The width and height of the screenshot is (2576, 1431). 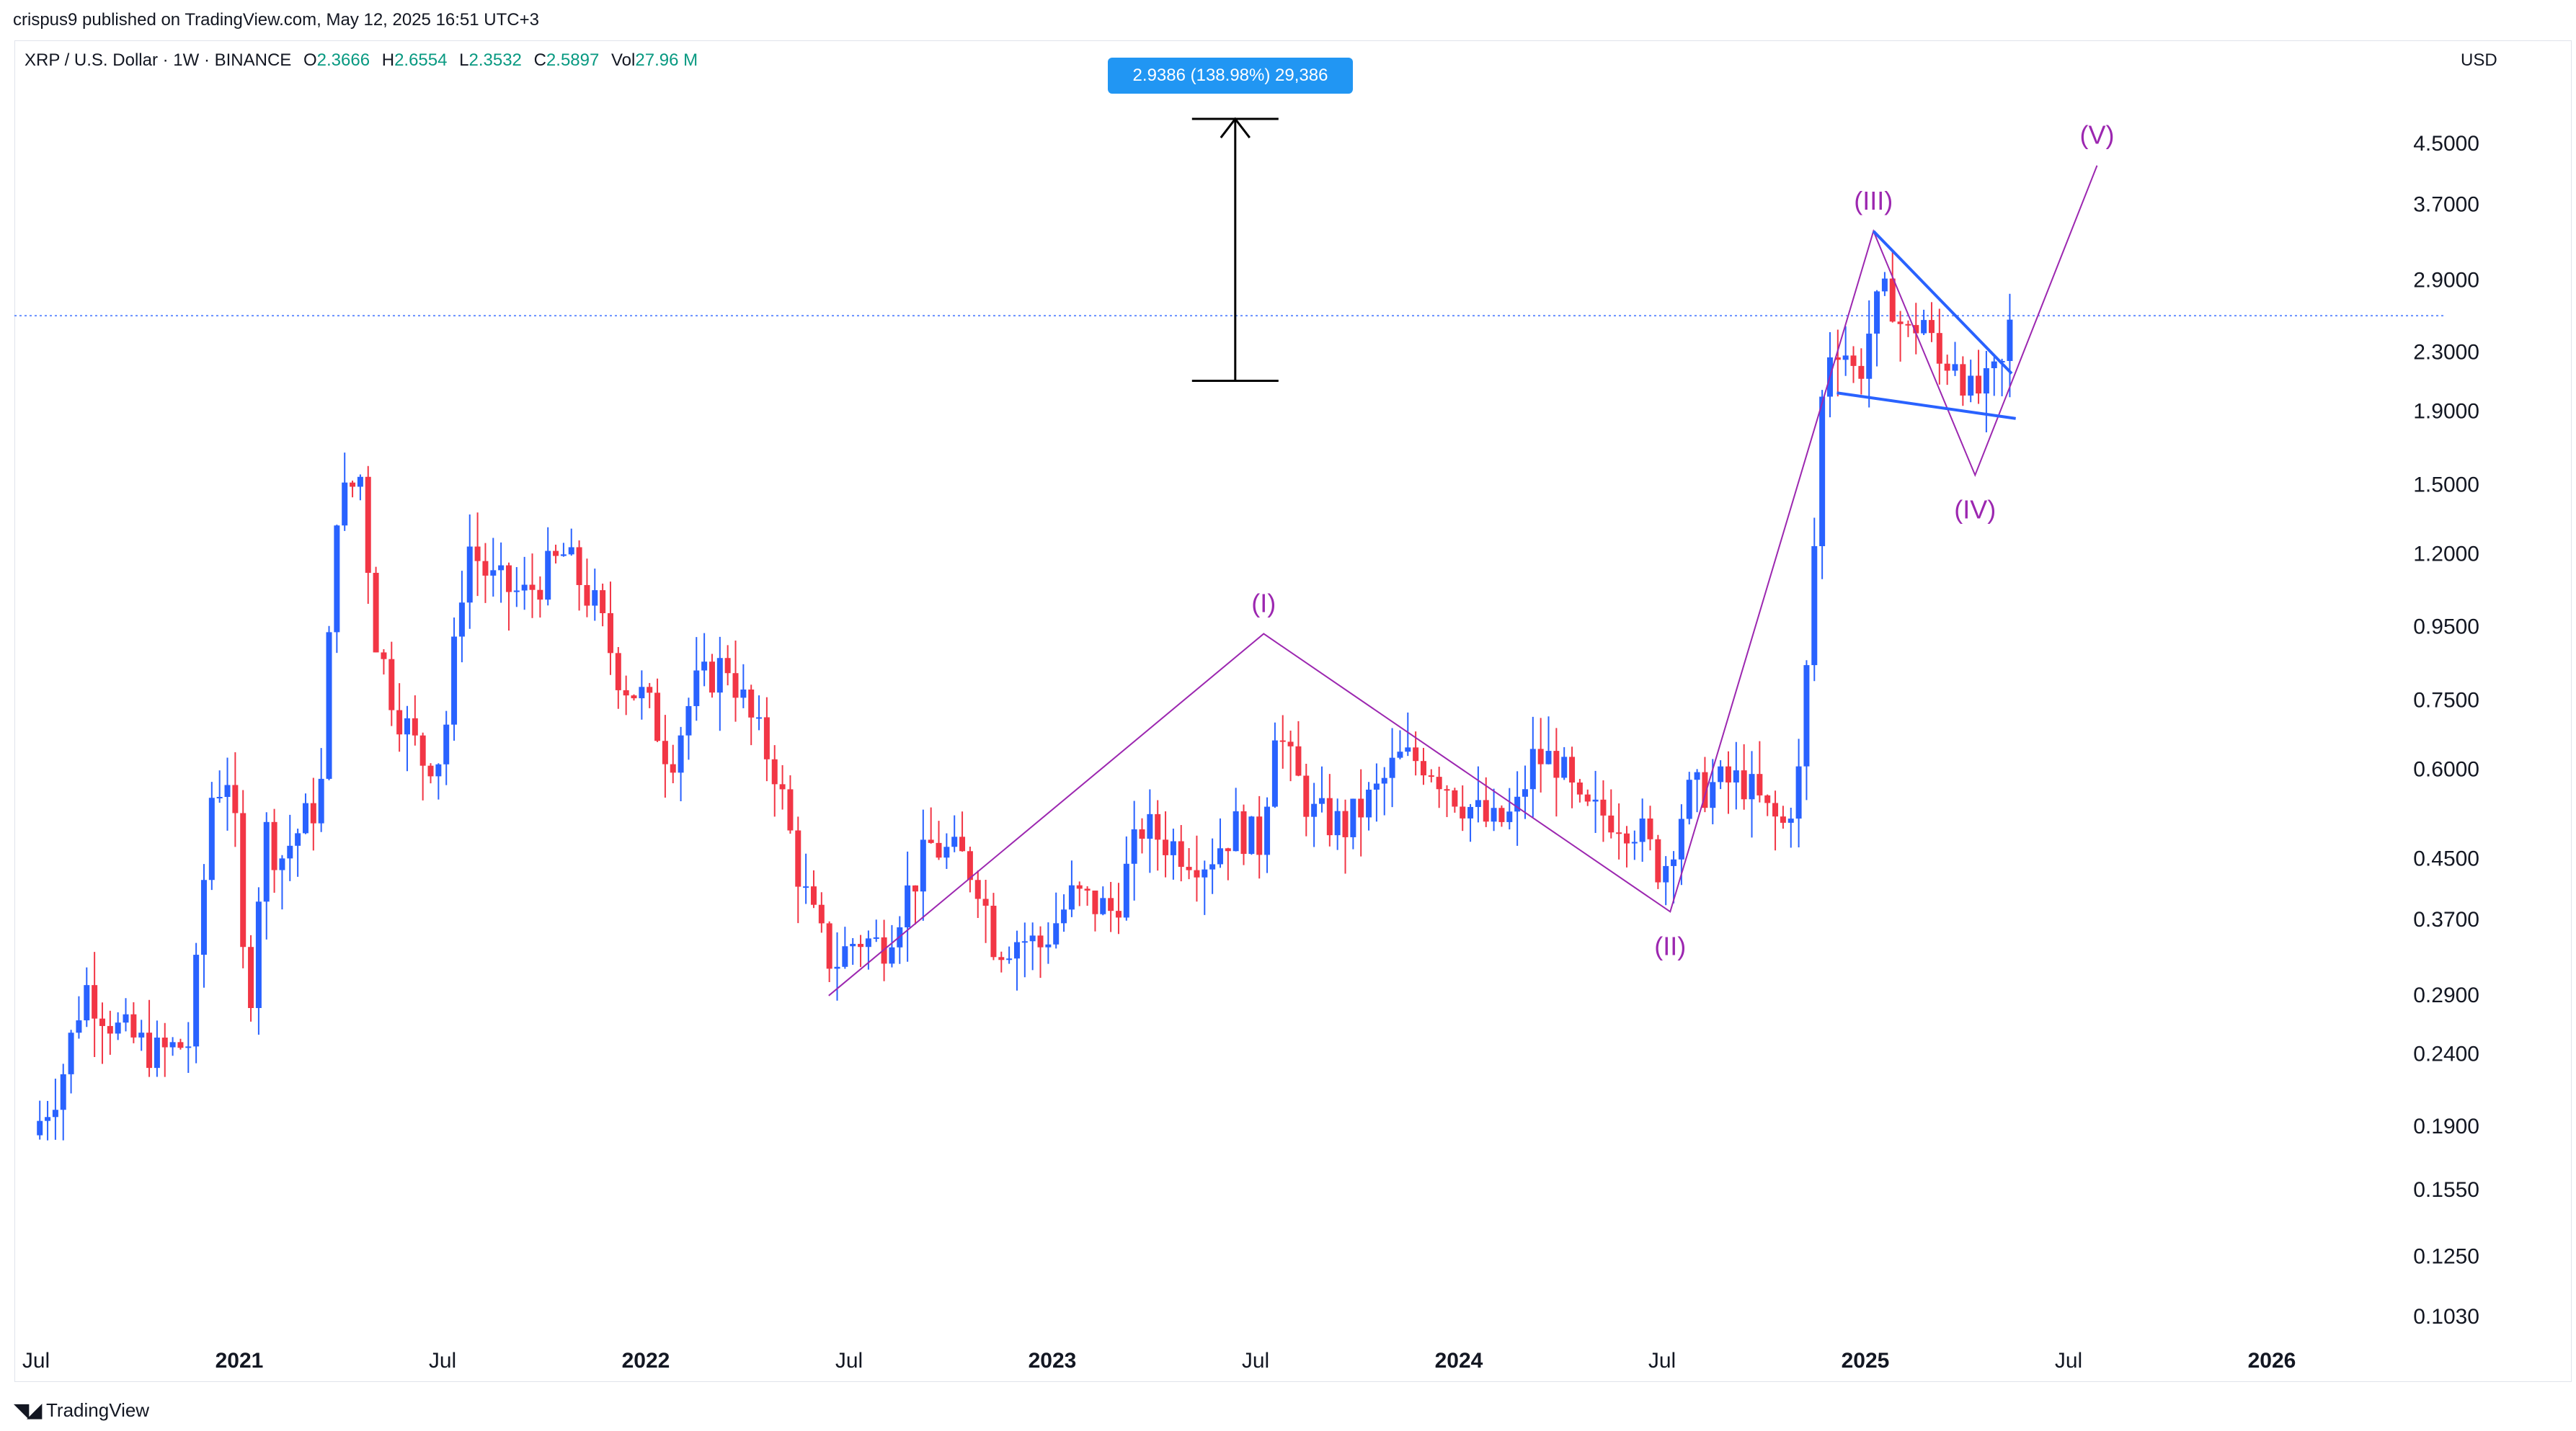 What do you see at coordinates (495, 60) in the screenshot?
I see `low-value: 2.3532` at bounding box center [495, 60].